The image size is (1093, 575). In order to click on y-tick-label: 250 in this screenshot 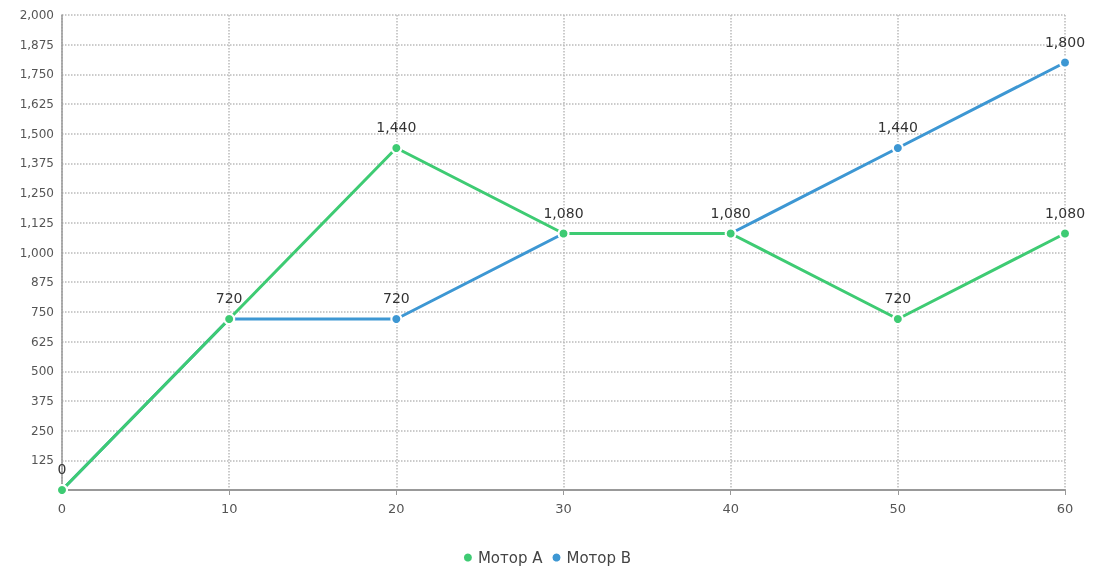, I will do `click(42, 430)`.